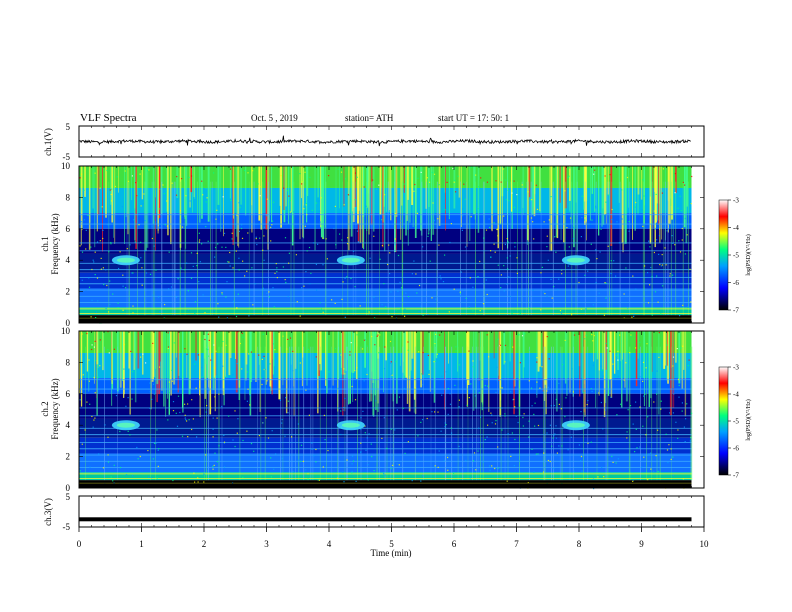 The image size is (792, 612). Describe the element at coordinates (704, 538) in the screenshot. I see `time-tick-10: 10` at that location.